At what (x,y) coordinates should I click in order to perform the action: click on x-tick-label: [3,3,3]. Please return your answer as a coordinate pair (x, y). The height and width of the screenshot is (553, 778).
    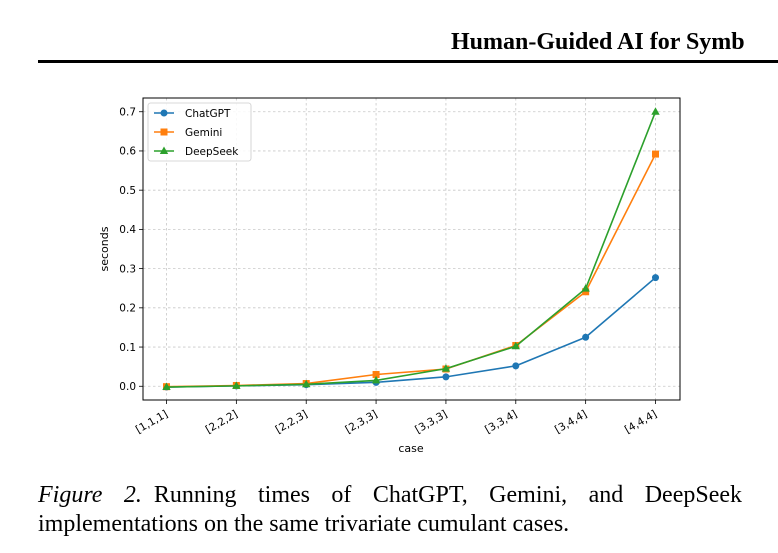
    Looking at the image, I should click on (431, 422).